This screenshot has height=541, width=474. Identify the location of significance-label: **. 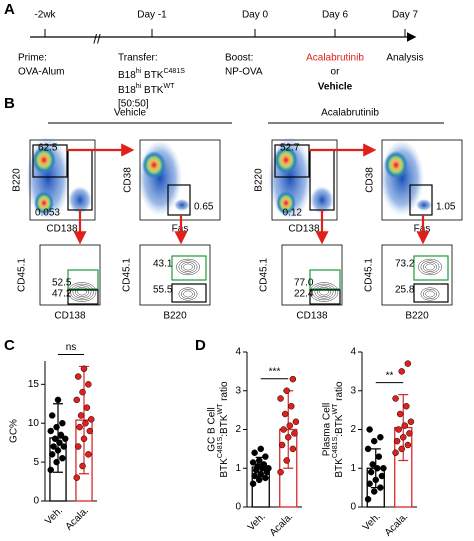
(390, 375).